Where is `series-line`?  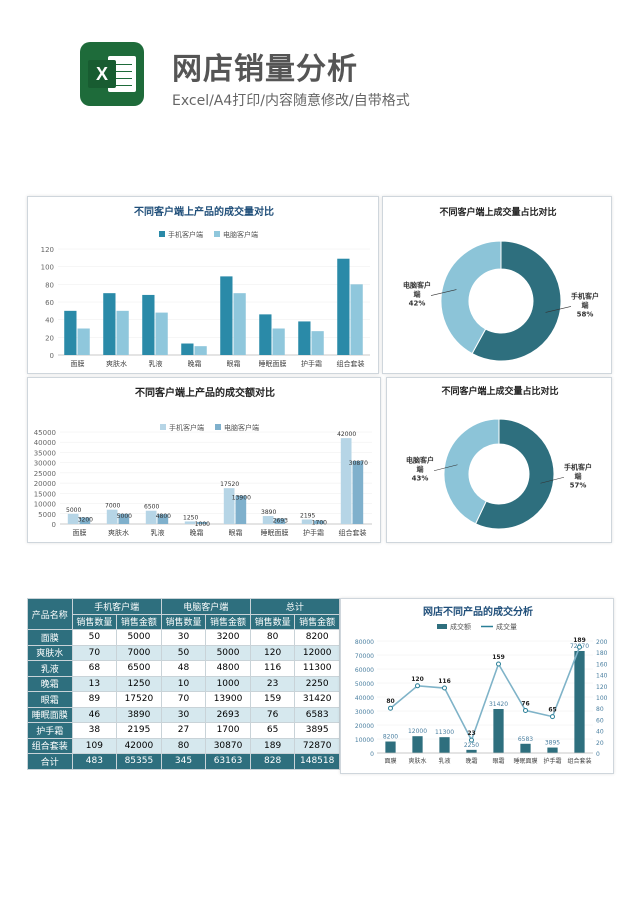
series-line is located at coordinates (485, 694).